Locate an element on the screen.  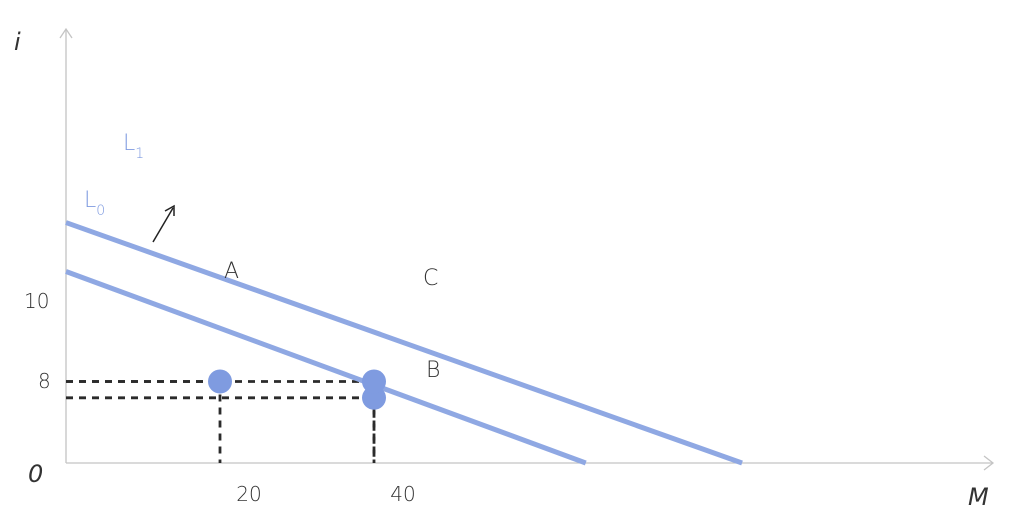
curve-label-L1-subscript: 1 is located at coordinates (139, 154).